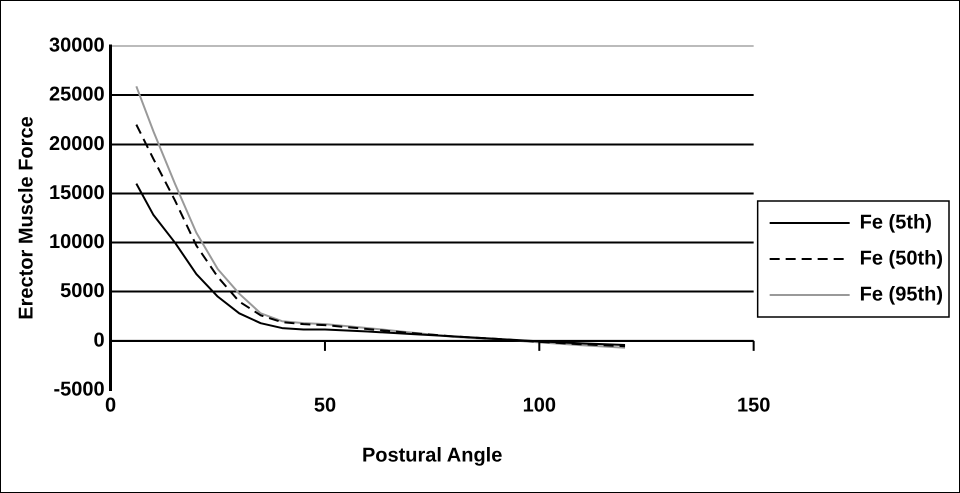 This screenshot has width=960, height=493. I want to click on y-axis-title: Erector Muscle Force, so click(27, 218).